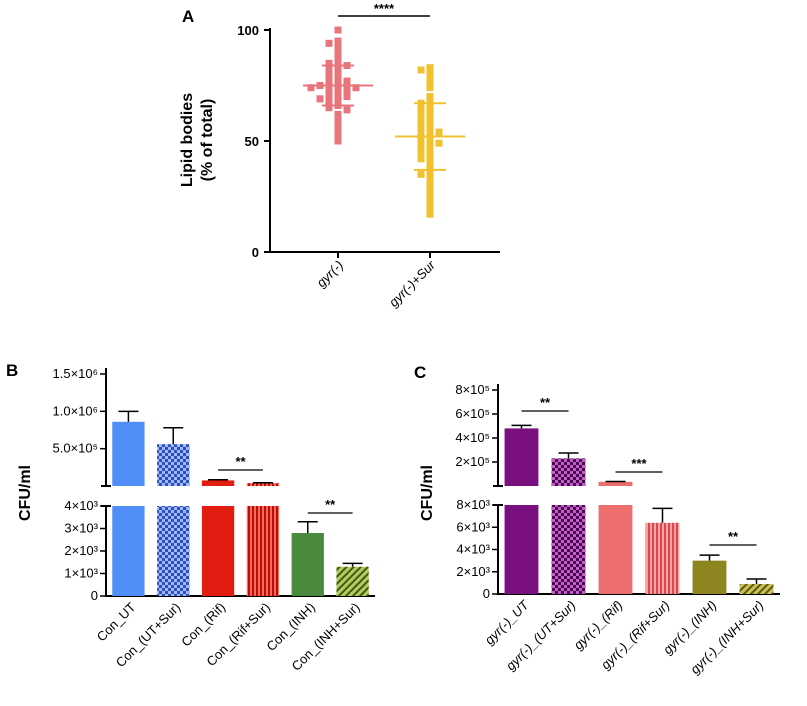 The height and width of the screenshot is (706, 807). What do you see at coordinates (188, 16) in the screenshot?
I see `panel-a-letter: A` at bounding box center [188, 16].